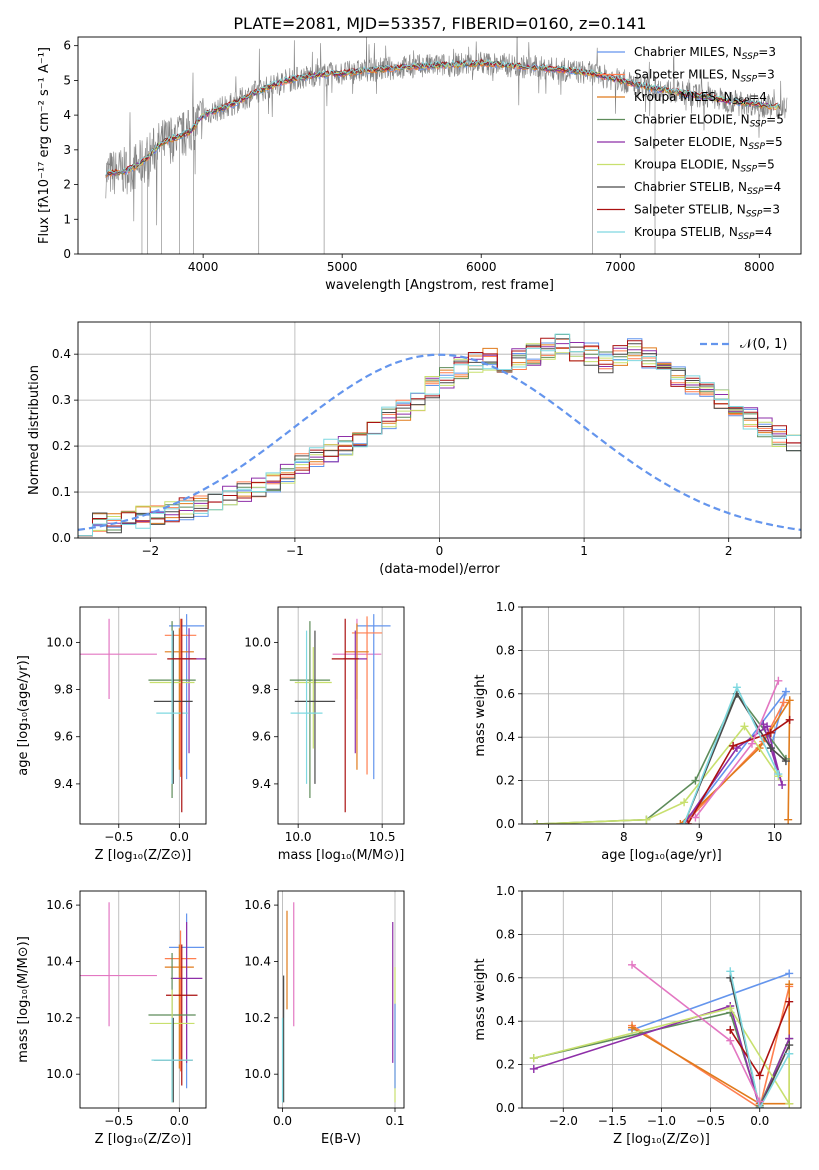 The height and width of the screenshot is (1170, 819). What do you see at coordinates (298, 837) in the screenshot?
I see `x-tick-label: 10.0` at bounding box center [298, 837].